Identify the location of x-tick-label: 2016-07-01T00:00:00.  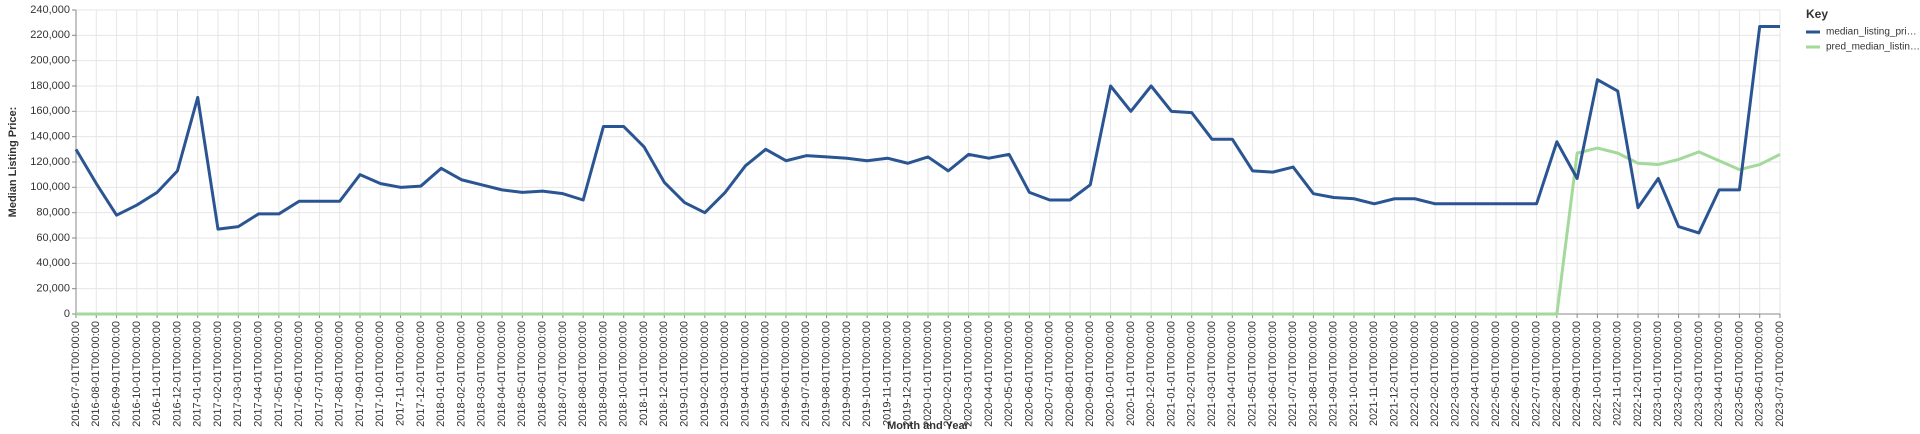
(76, 374).